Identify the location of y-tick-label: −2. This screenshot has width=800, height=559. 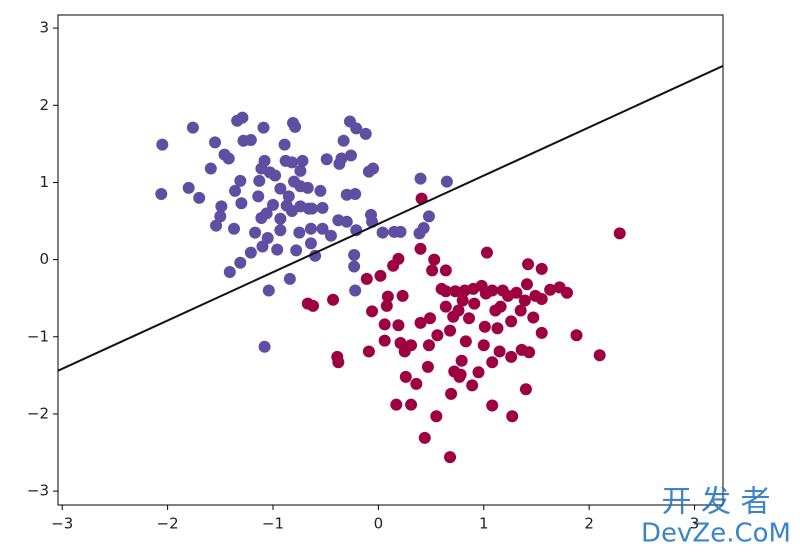
(38, 413).